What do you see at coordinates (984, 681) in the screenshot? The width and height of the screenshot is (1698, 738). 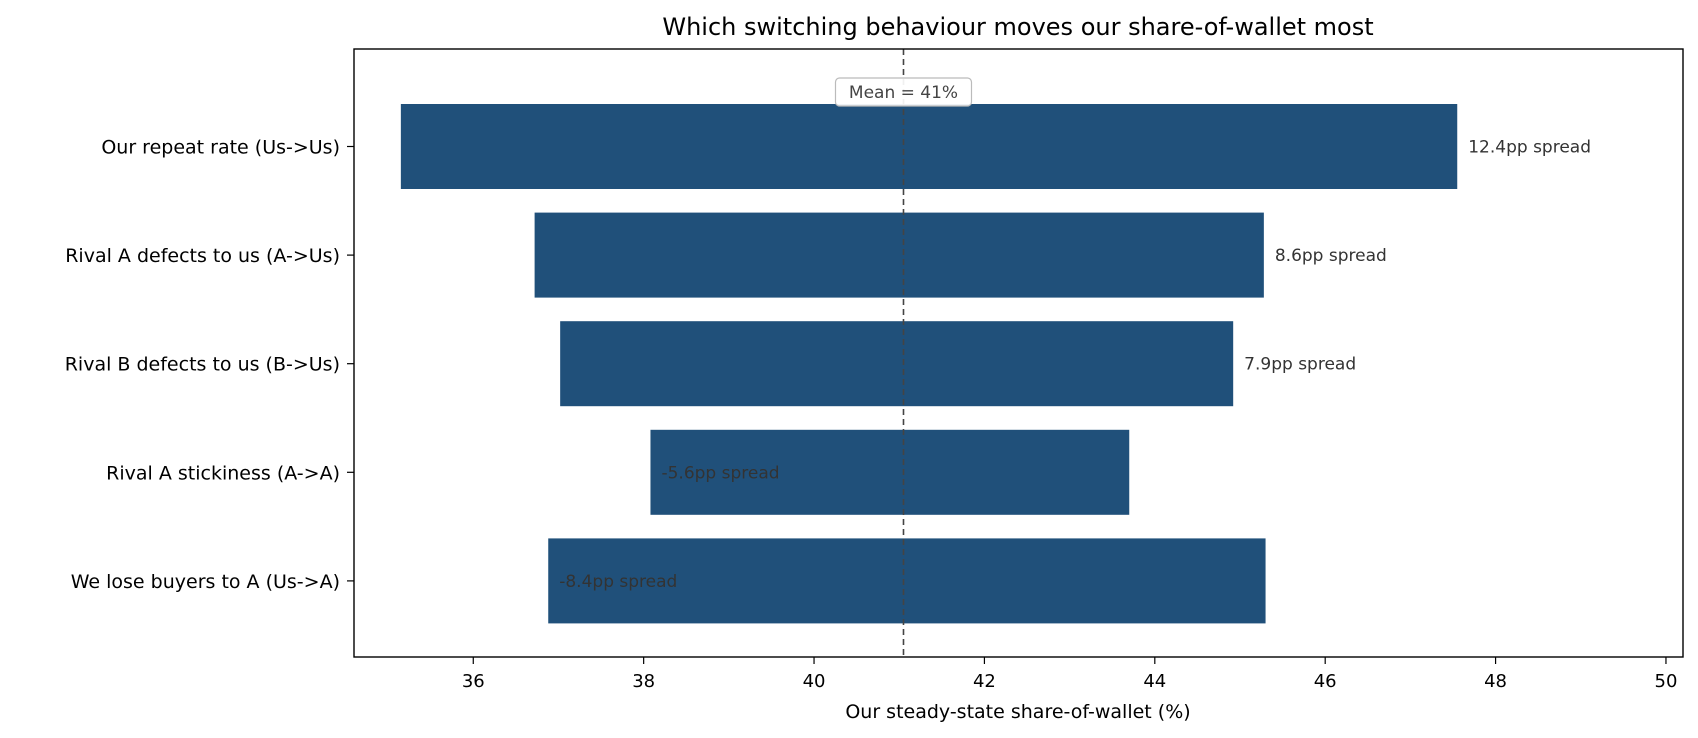 I see `x-tick-label: 42` at bounding box center [984, 681].